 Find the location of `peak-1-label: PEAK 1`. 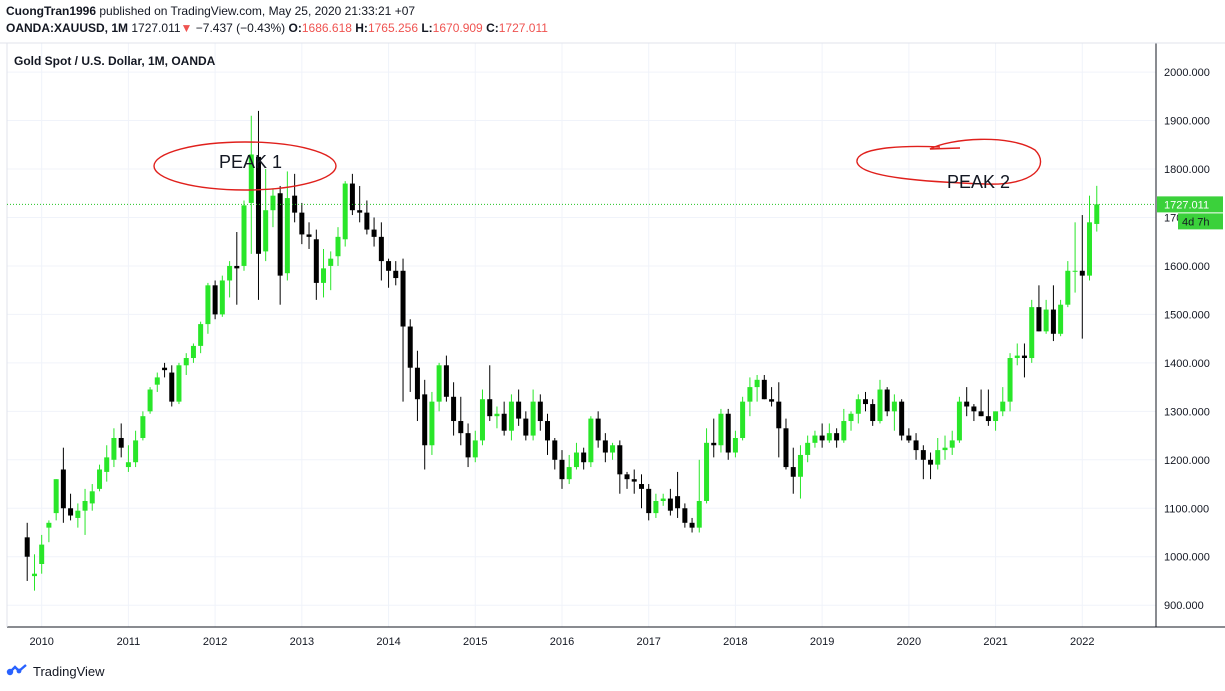

peak-1-label: PEAK 1 is located at coordinates (250, 162).